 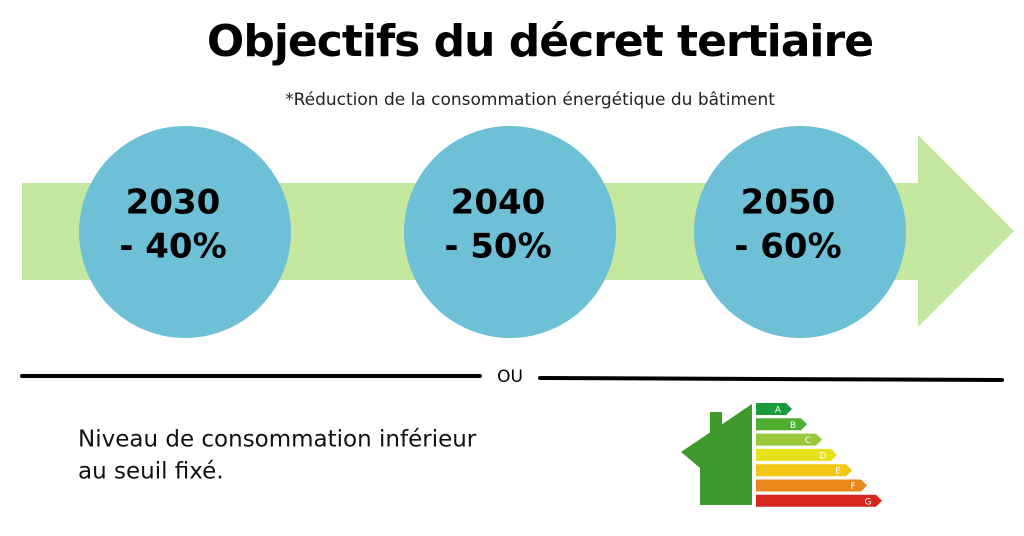 What do you see at coordinates (852, 487) in the screenshot?
I see `energy-class-letter: F` at bounding box center [852, 487].